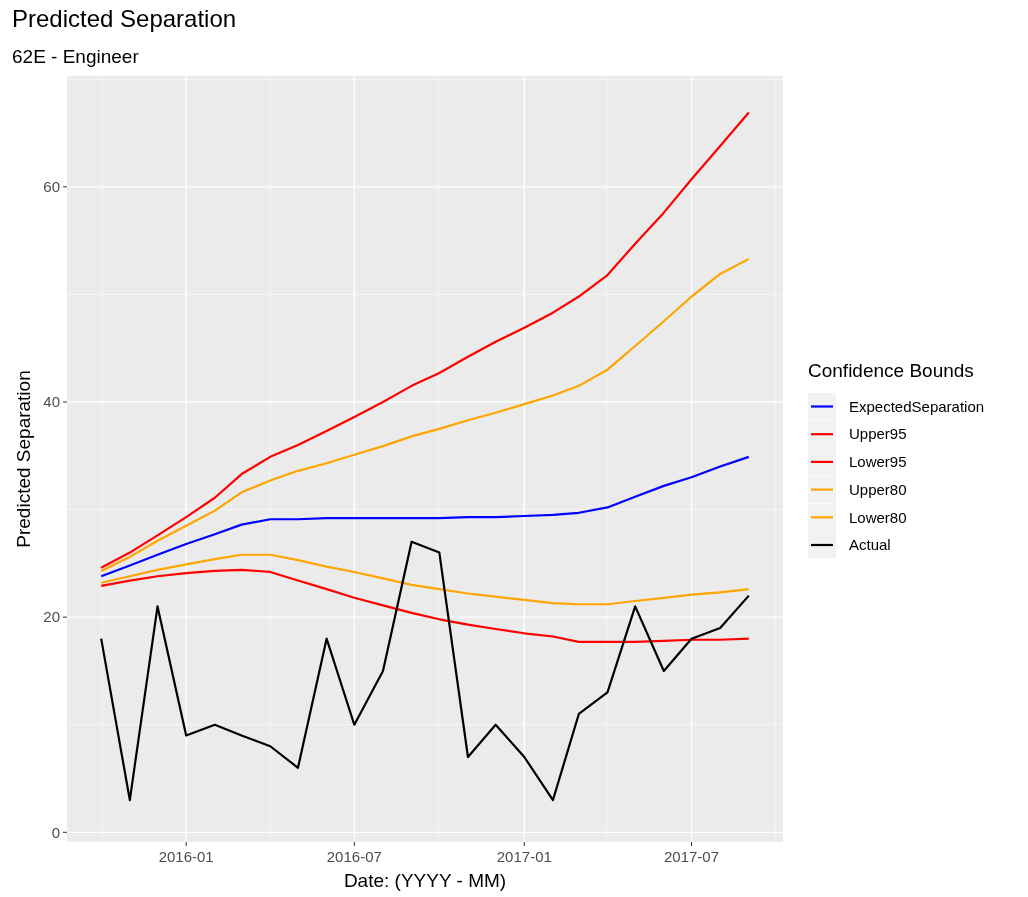  I want to click on x-tick-label: 2017-01, so click(524, 856).